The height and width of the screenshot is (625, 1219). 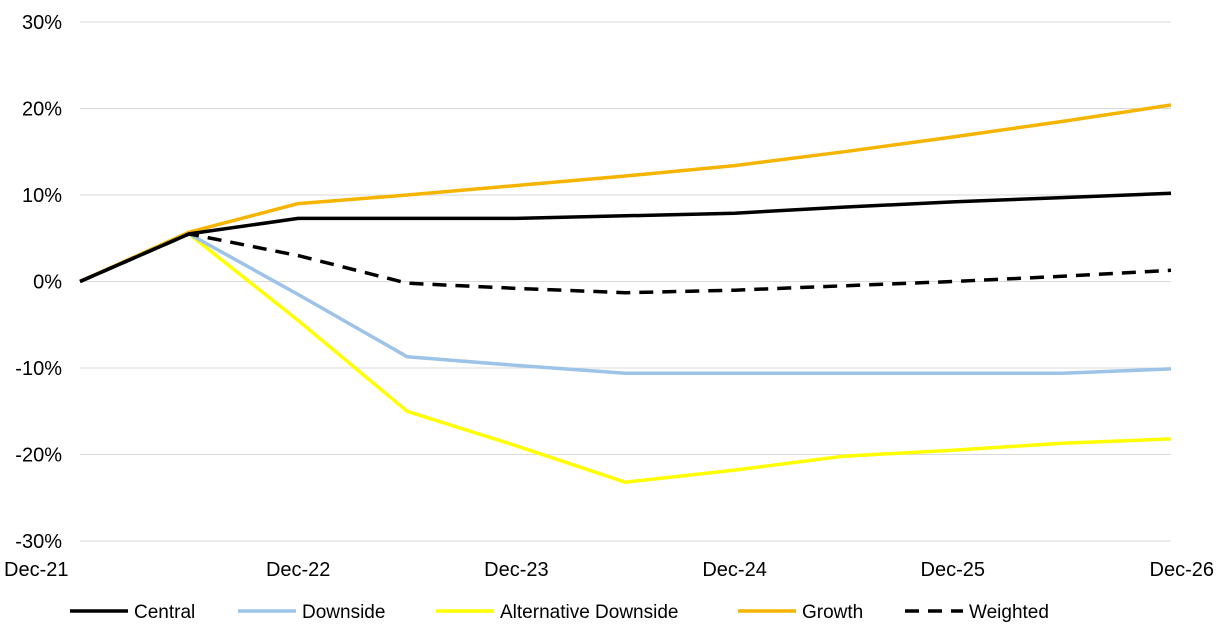 What do you see at coordinates (832, 612) in the screenshot?
I see `legend-label: Growth` at bounding box center [832, 612].